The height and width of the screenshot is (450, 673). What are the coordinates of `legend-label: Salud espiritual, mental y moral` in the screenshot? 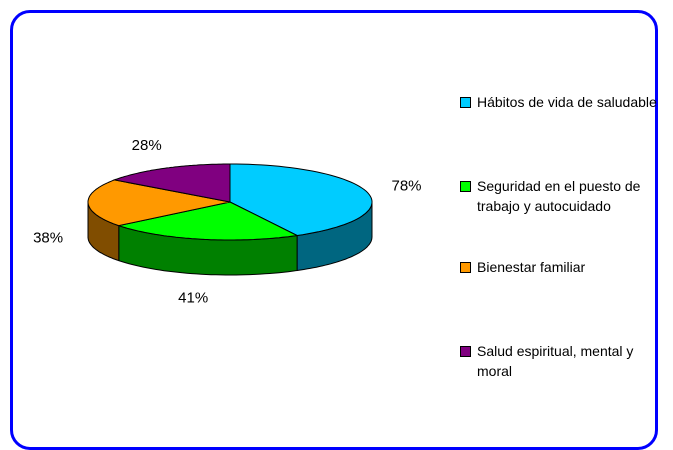 It's located at (555, 361).